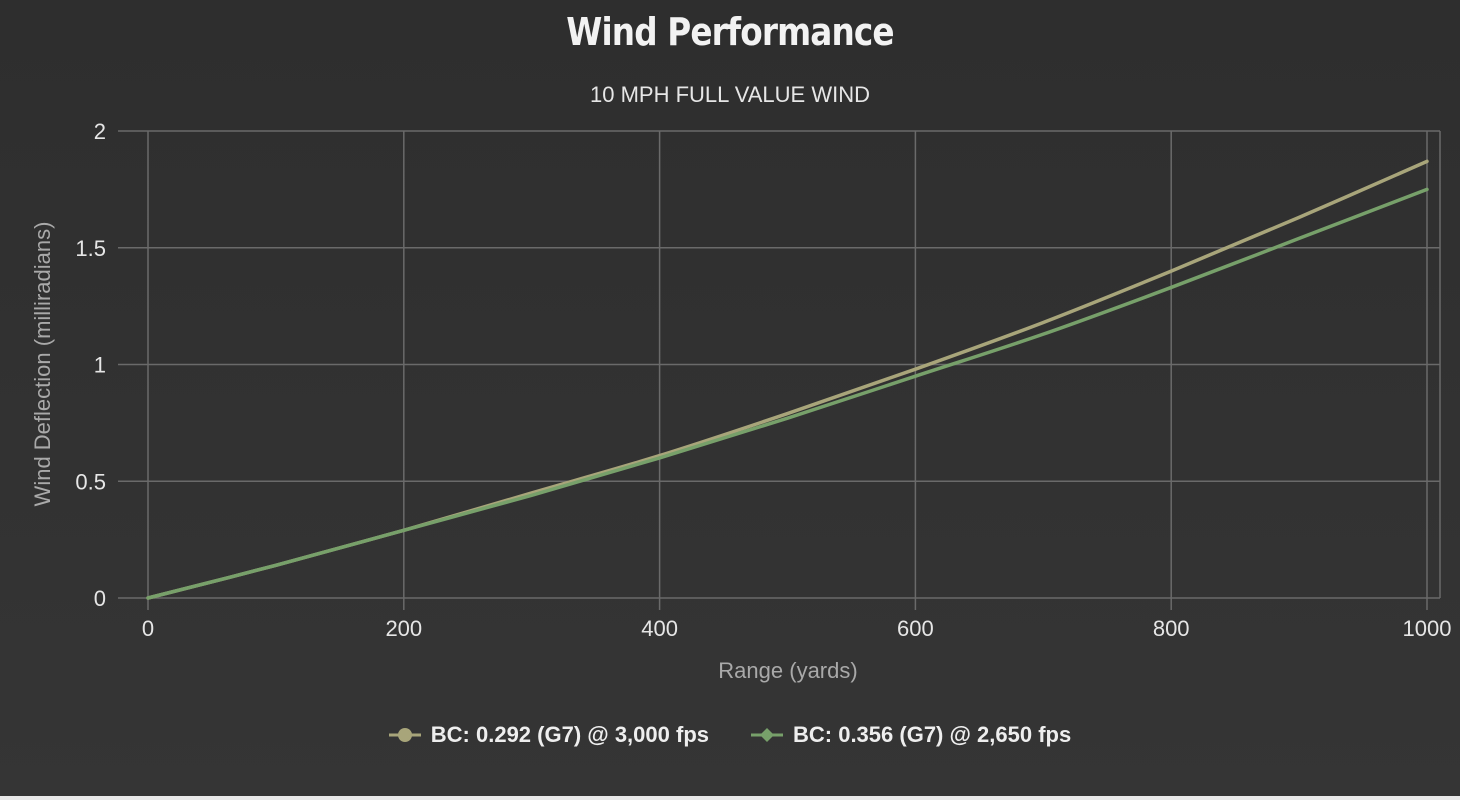 The image size is (1460, 800). What do you see at coordinates (90, 481) in the screenshot?
I see `y-tick-label: 0.5` at bounding box center [90, 481].